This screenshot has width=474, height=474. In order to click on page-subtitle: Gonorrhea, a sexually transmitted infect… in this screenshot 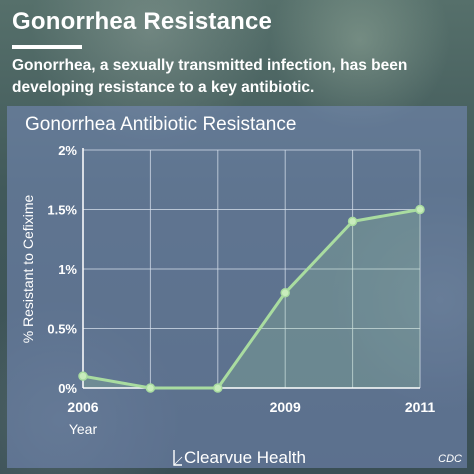, I will do `click(210, 76)`.